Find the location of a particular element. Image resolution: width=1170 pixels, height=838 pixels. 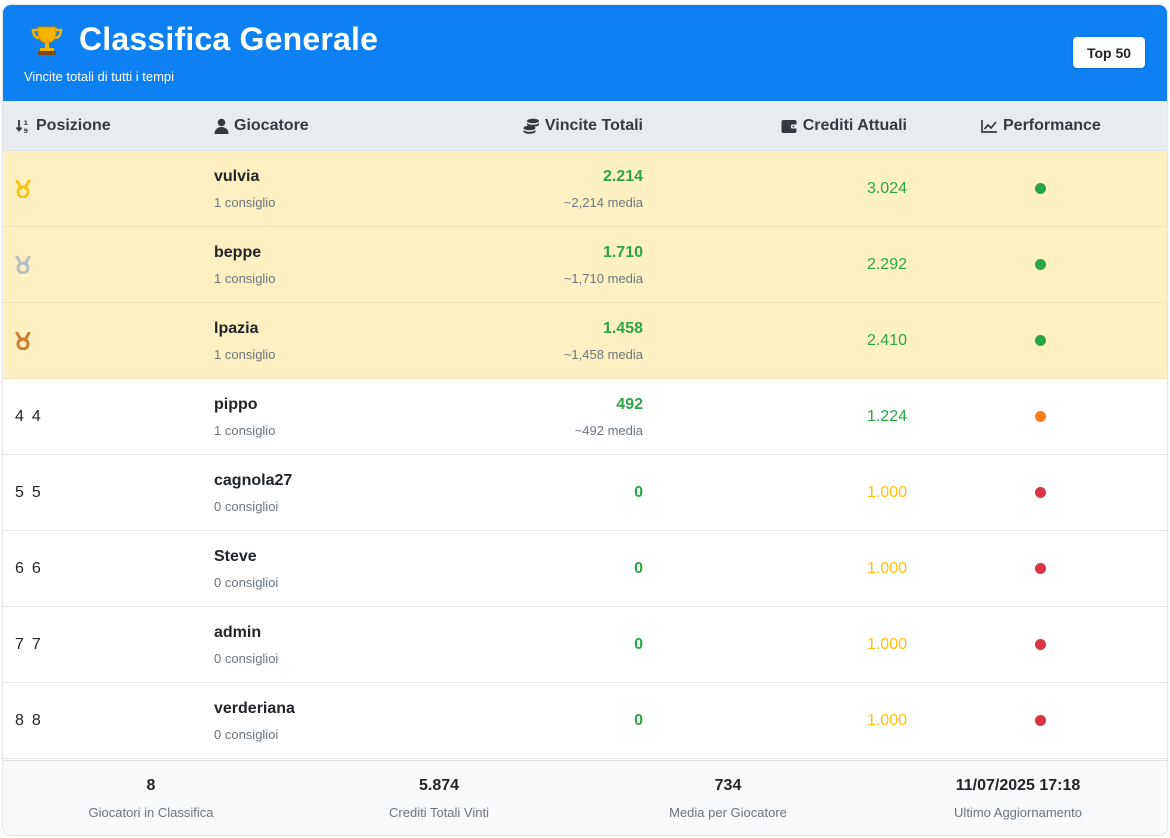

player-name: lpazia is located at coordinates (236, 328).